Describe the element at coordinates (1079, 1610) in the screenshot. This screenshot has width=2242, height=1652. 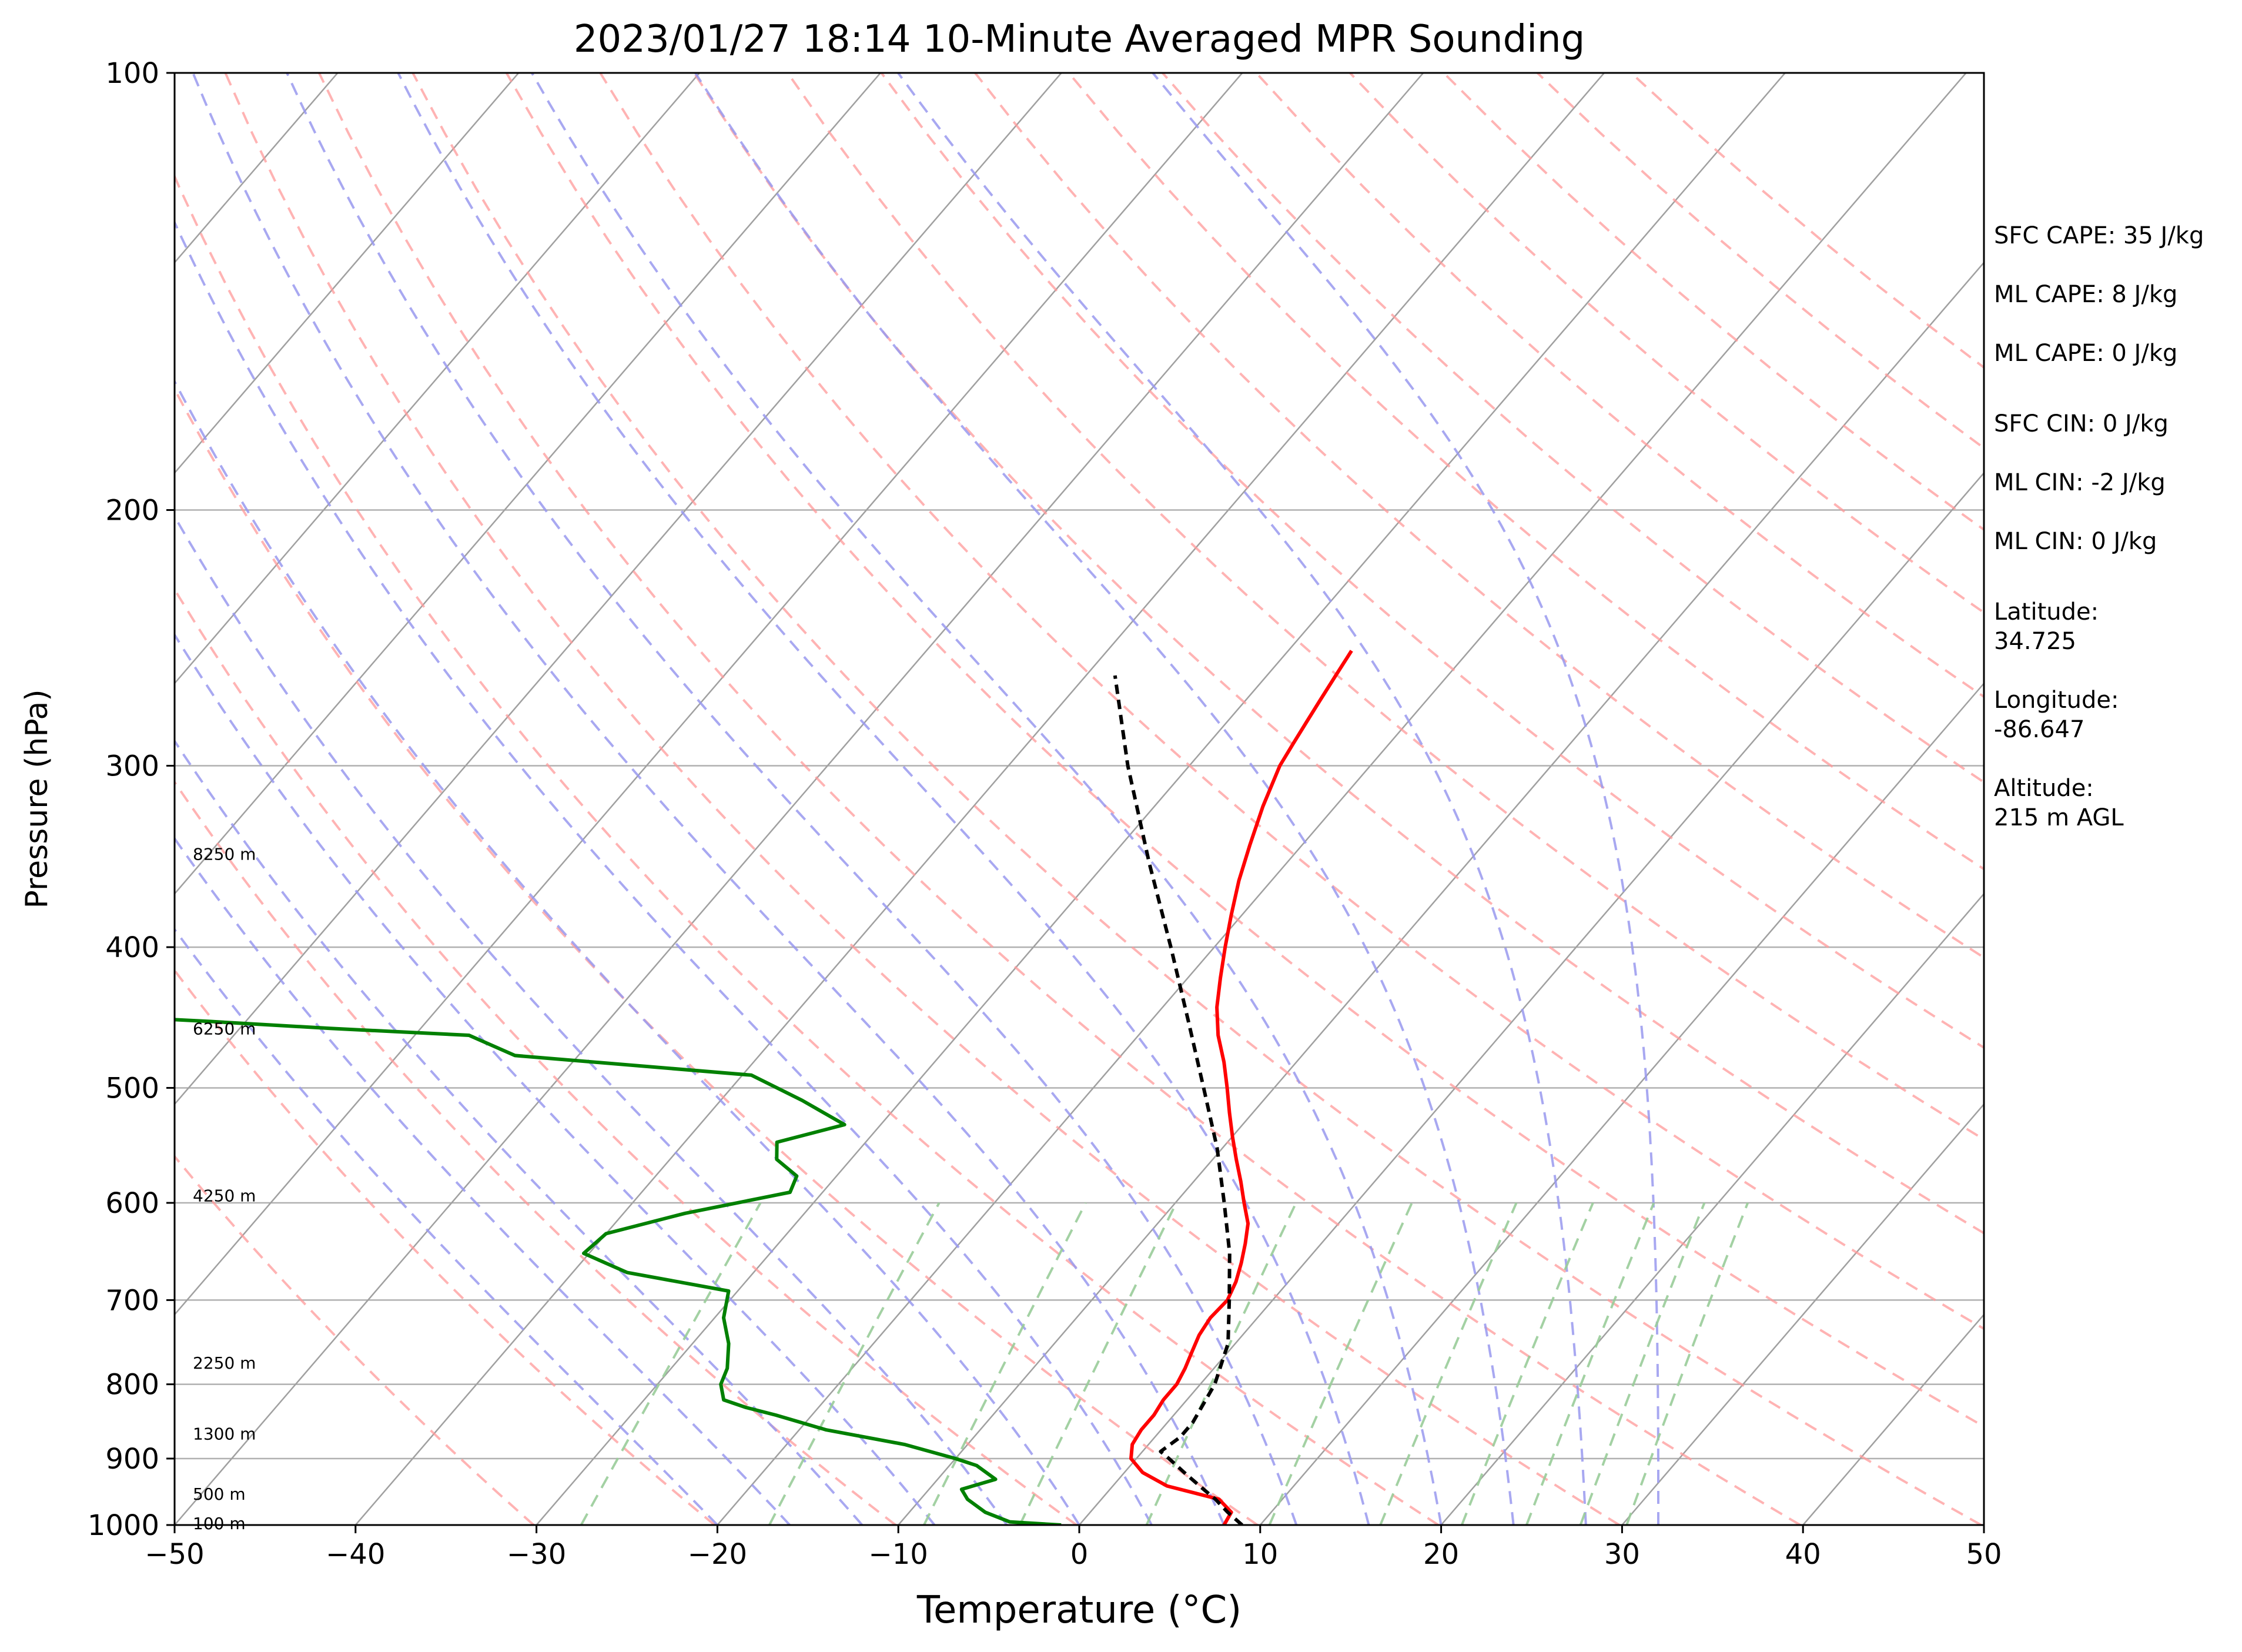
I see `x-axis-label: Temperature (°C)` at that location.